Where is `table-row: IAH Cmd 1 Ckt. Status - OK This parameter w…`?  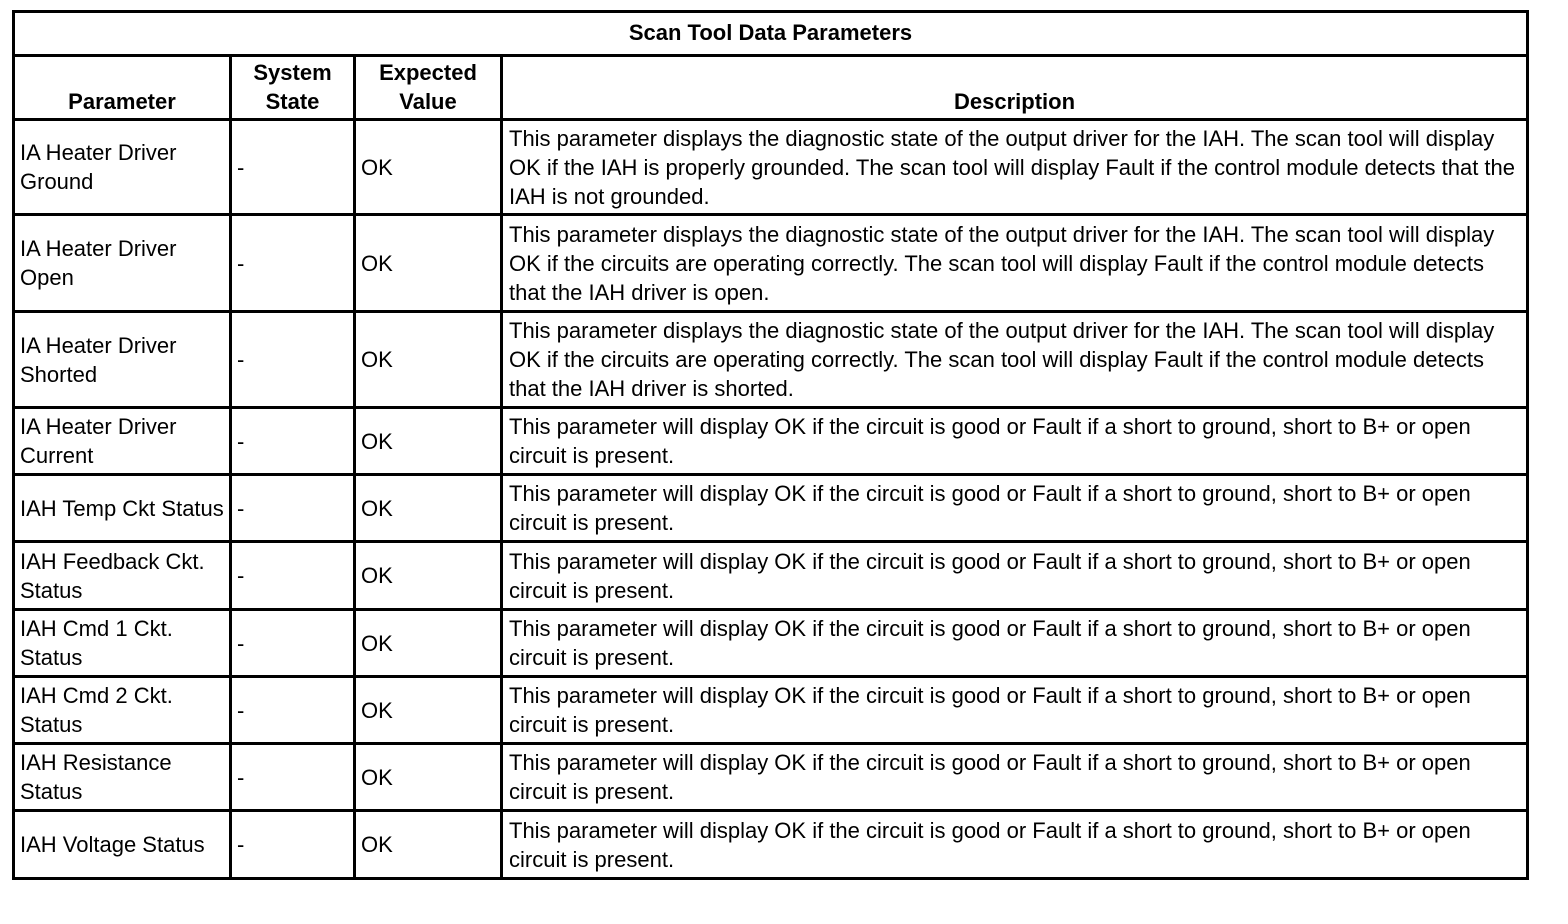 table-row: IAH Cmd 1 Ckt. Status - OK This parameter w… is located at coordinates (770, 643).